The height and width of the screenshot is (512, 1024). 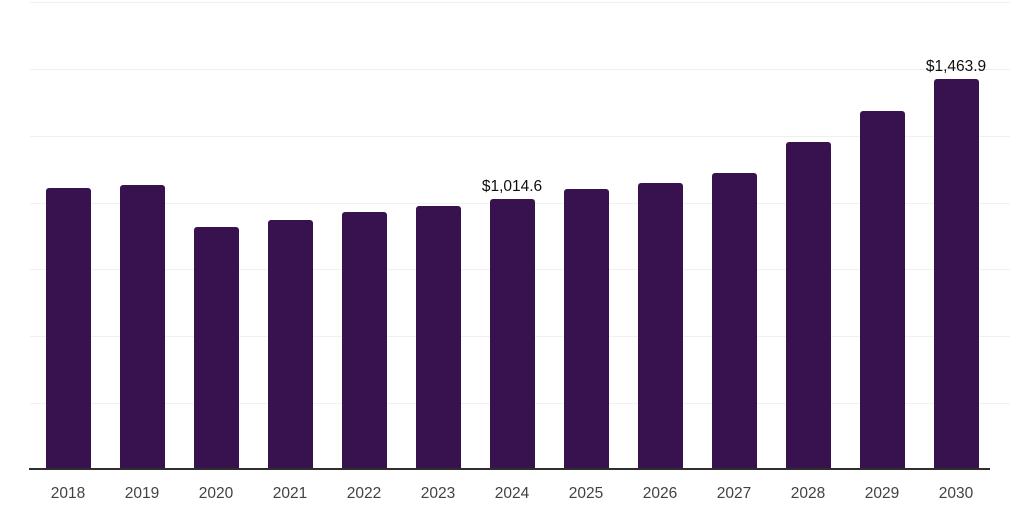 What do you see at coordinates (586, 493) in the screenshot?
I see `x-tick-label-2025: 2025` at bounding box center [586, 493].